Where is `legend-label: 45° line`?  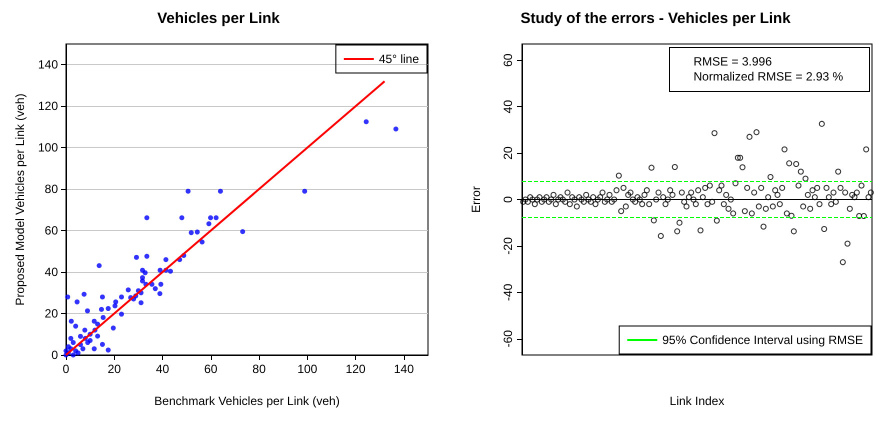
legend-label: 45° line is located at coordinates (399, 59).